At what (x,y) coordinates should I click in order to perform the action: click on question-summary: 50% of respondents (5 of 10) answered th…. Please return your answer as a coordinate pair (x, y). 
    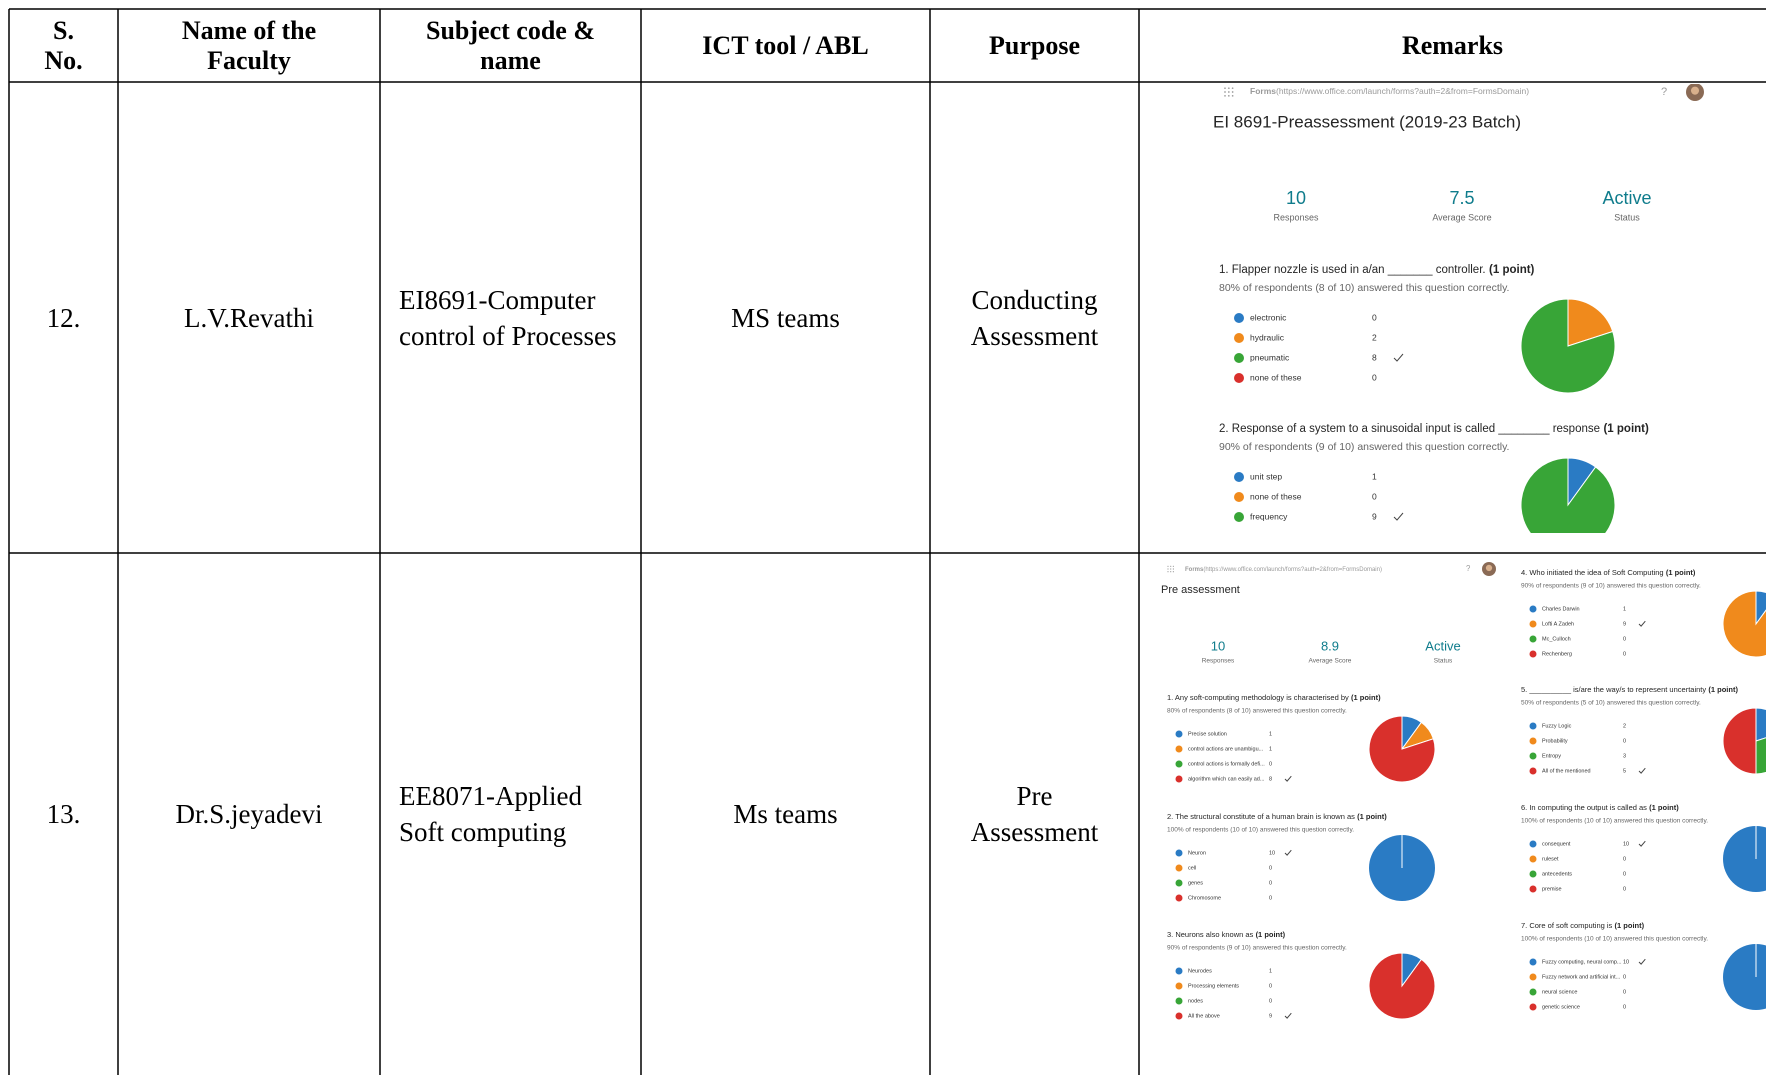
    Looking at the image, I should click on (1611, 703).